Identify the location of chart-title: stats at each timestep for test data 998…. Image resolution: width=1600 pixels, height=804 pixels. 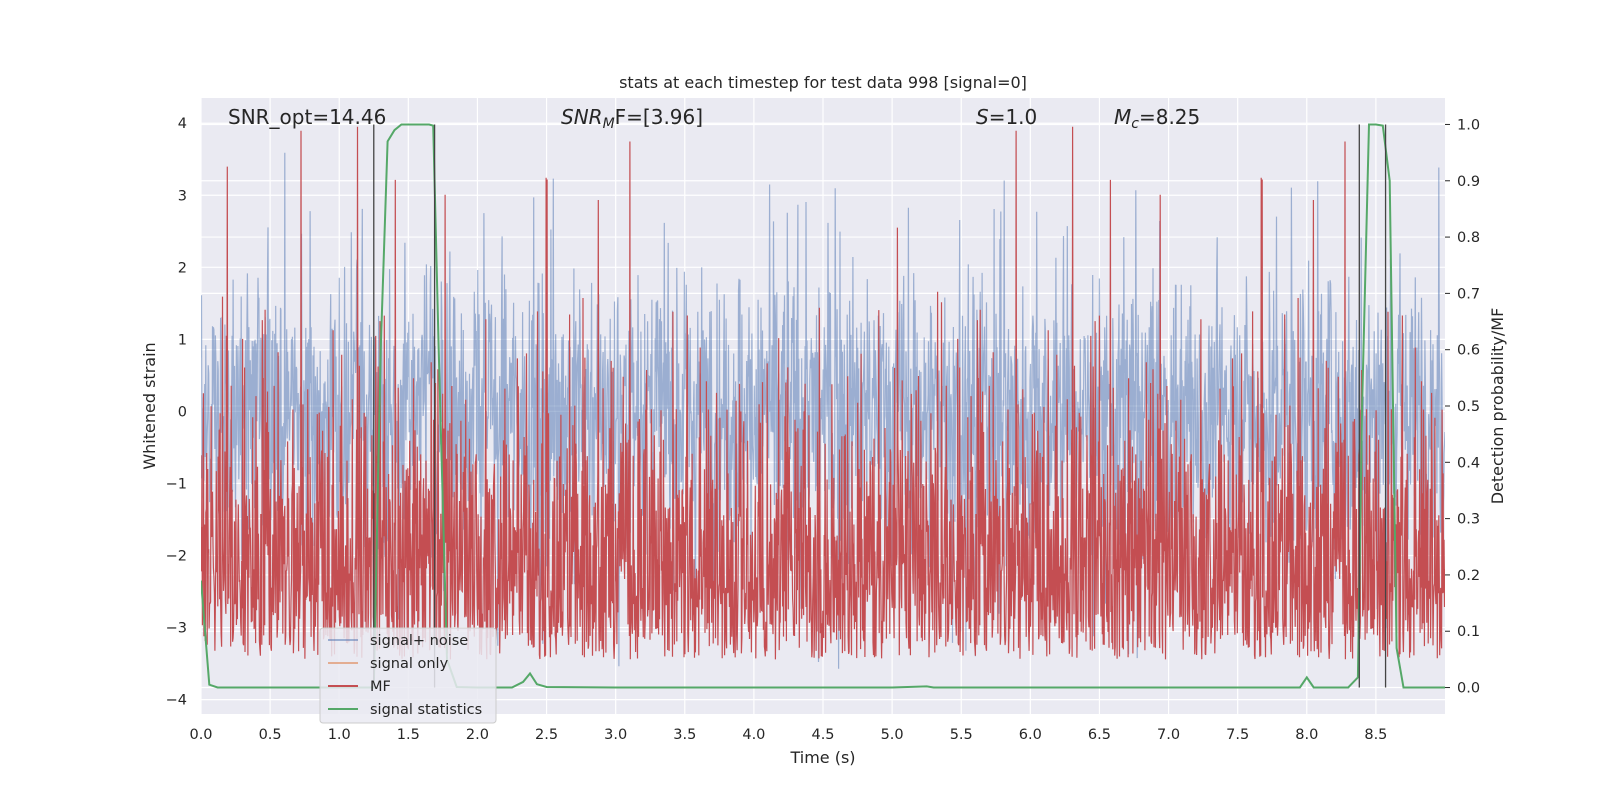
(823, 82).